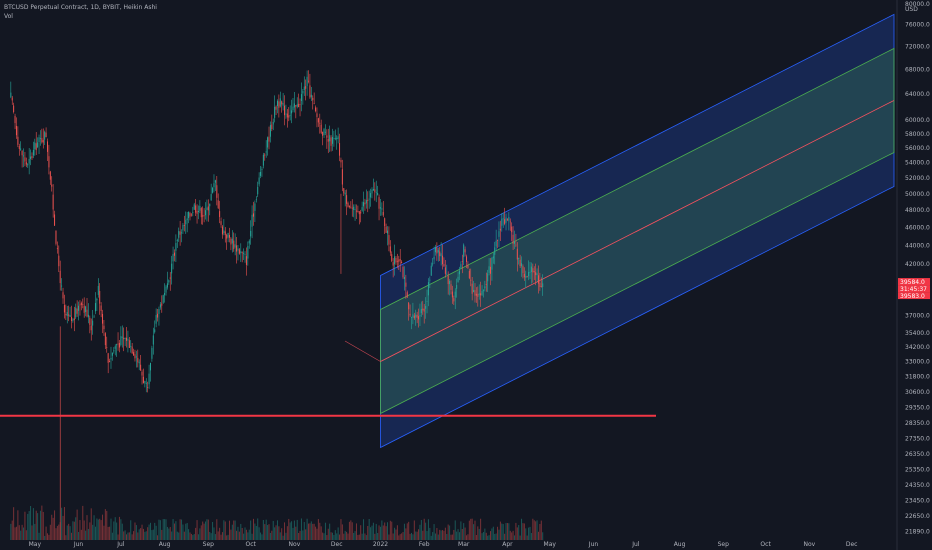  What do you see at coordinates (209, 544) in the screenshot?
I see `x-tick-label: Sep` at bounding box center [209, 544].